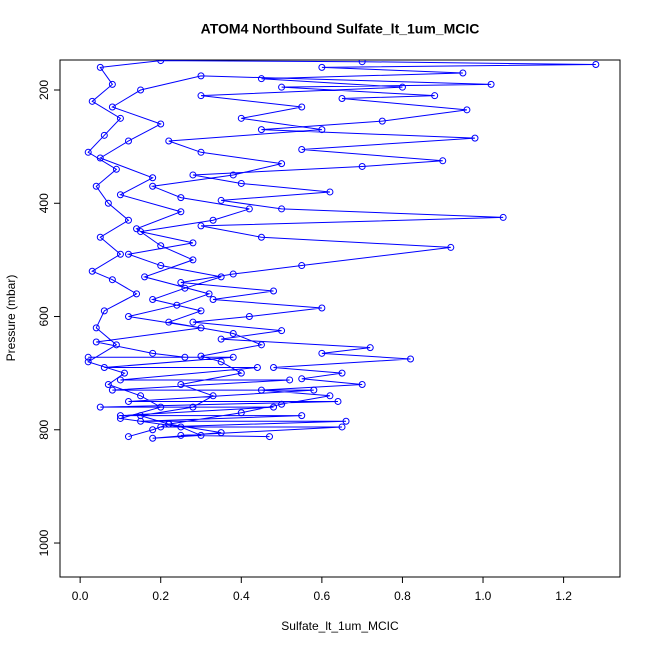 Image resolution: width=650 pixels, height=650 pixels. Describe the element at coordinates (160, 596) in the screenshot. I see `x-tick-label: 0.2` at that location.